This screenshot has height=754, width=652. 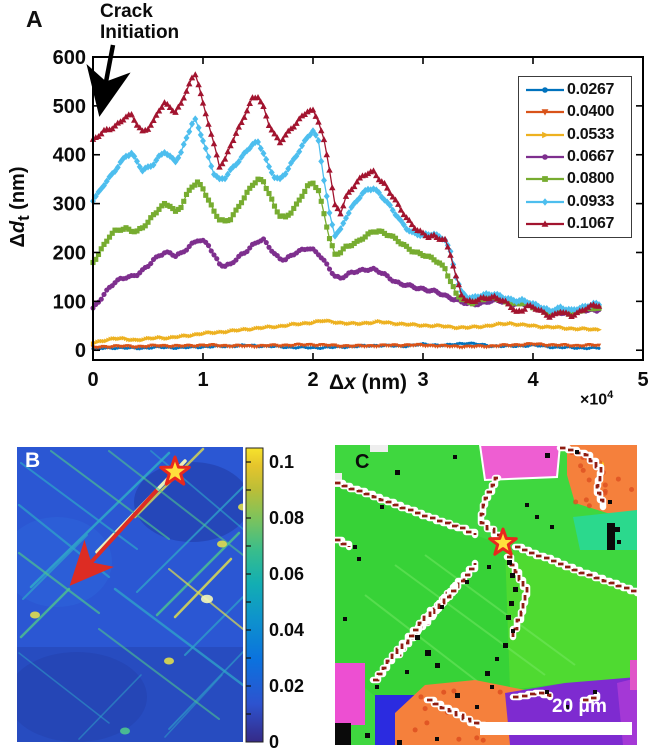 I want to click on x-tick-label: 4, so click(x=533, y=380).